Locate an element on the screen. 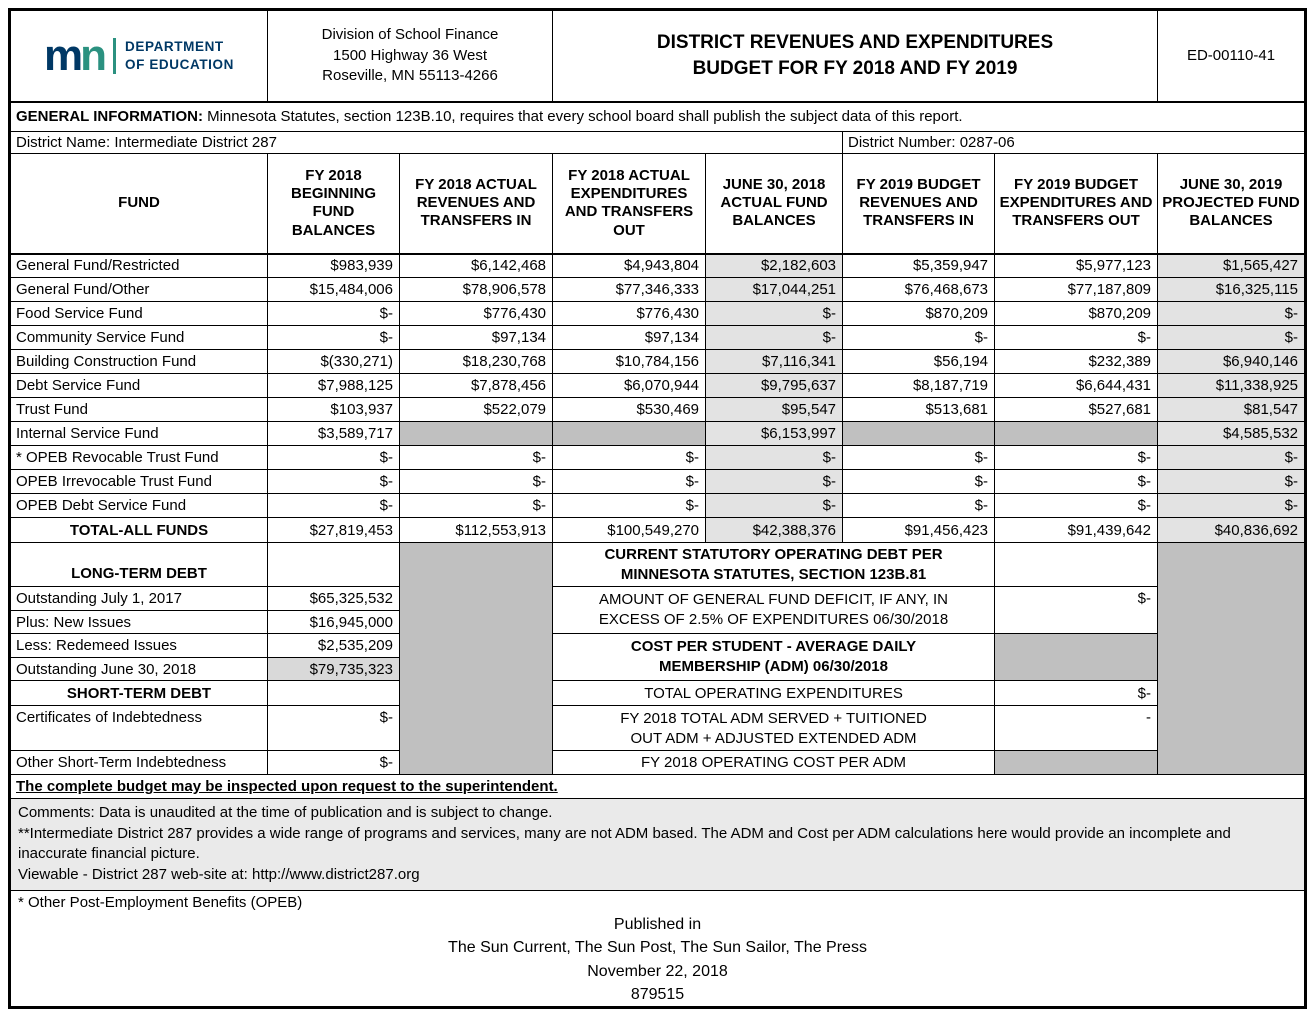 The width and height of the screenshot is (1312, 1010). debt-label: Plus: New Issues is located at coordinates (138, 622).